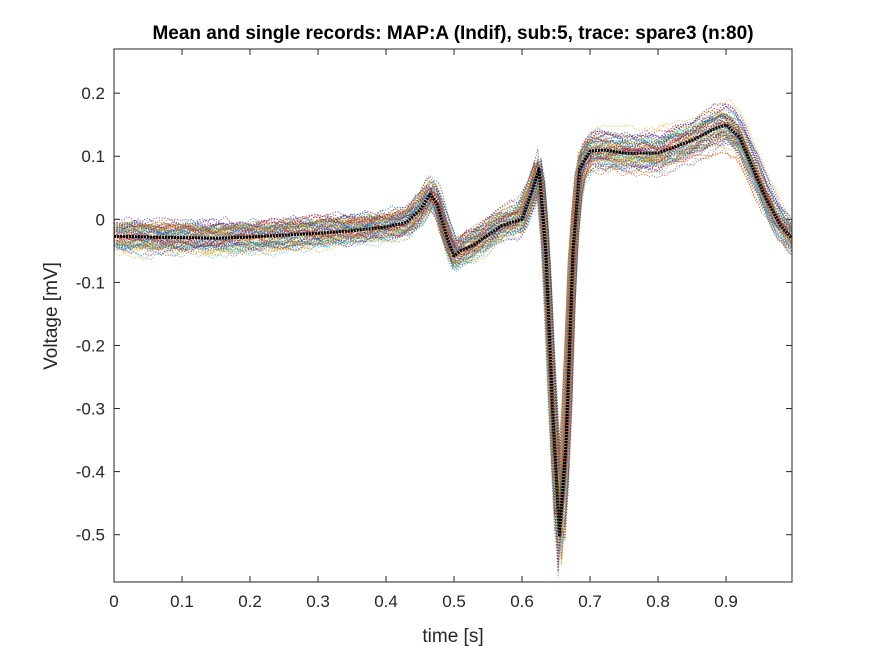 The image size is (875, 656). What do you see at coordinates (726, 601) in the screenshot?
I see `x-tick-label: 0.9` at bounding box center [726, 601].